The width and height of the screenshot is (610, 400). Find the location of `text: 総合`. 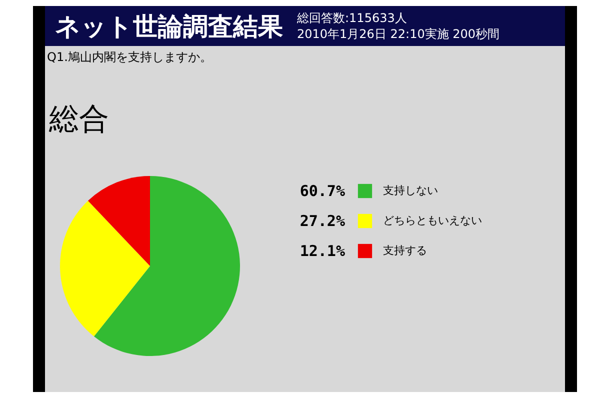

text: 総合 is located at coordinates (79, 120).